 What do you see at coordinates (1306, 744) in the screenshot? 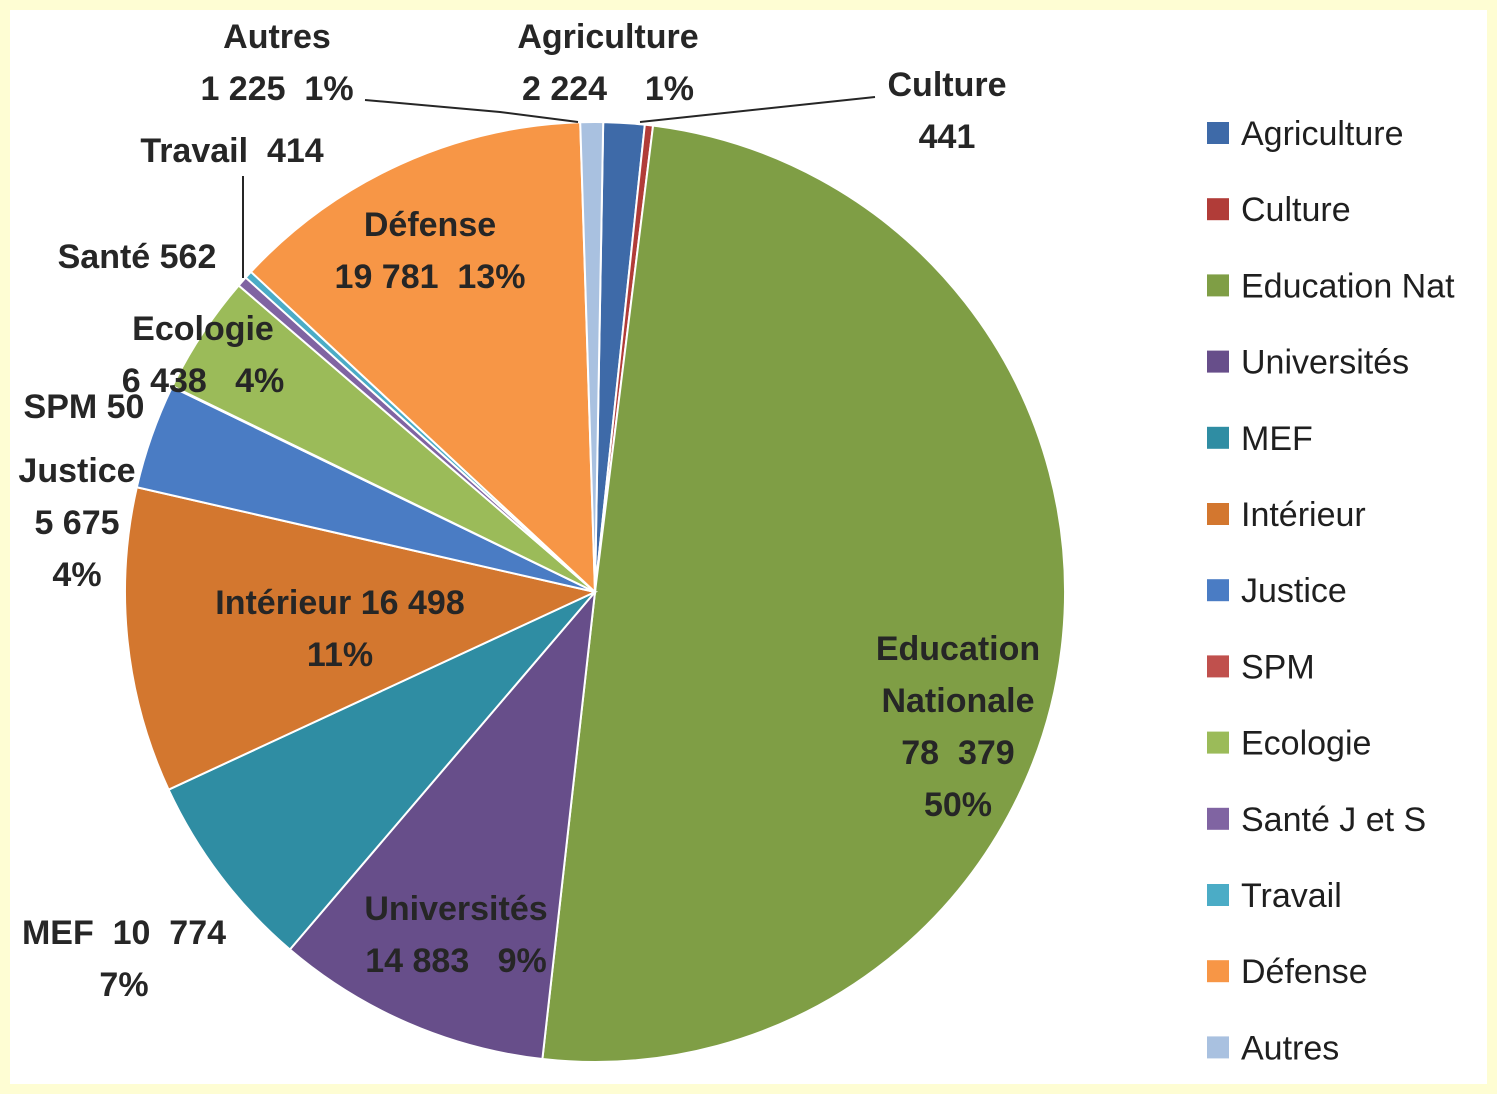
I see `legend-label-ecologie: Ecologie` at bounding box center [1306, 744].